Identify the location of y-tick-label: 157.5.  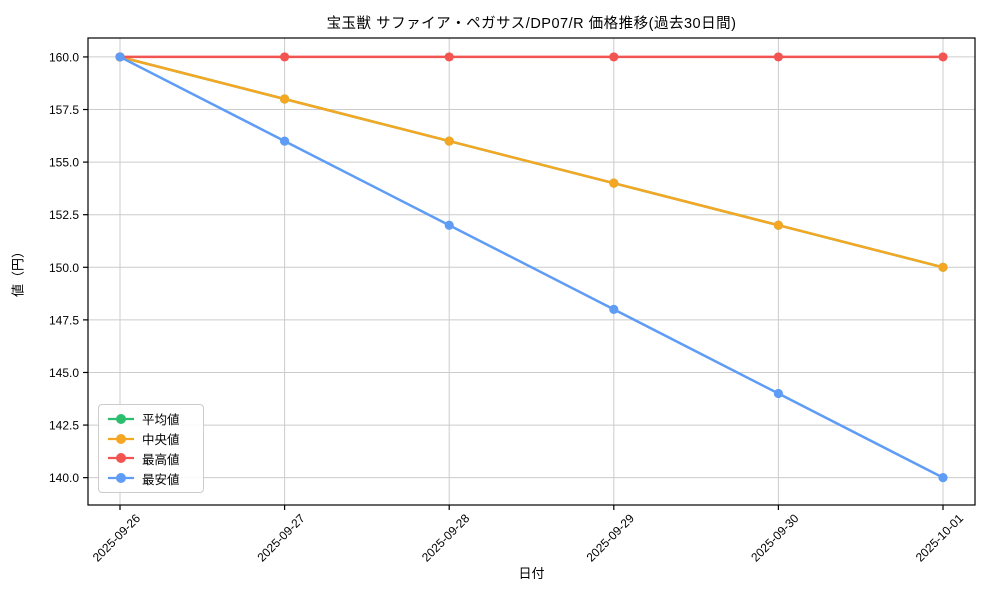
(64, 110).